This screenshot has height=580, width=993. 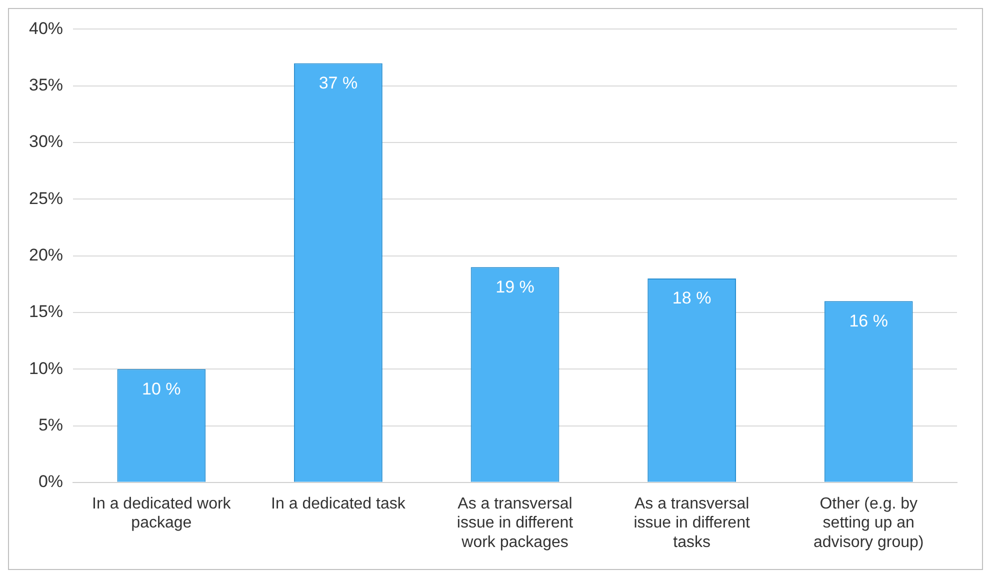 What do you see at coordinates (692, 523) in the screenshot?
I see `x-tick-label: As a transversal issue in different tasks` at bounding box center [692, 523].